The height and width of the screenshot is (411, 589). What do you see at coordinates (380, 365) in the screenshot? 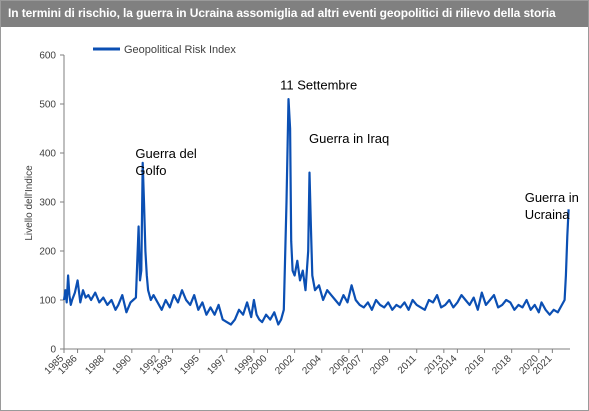
I see `x-tick-label: 2009` at bounding box center [380, 365].